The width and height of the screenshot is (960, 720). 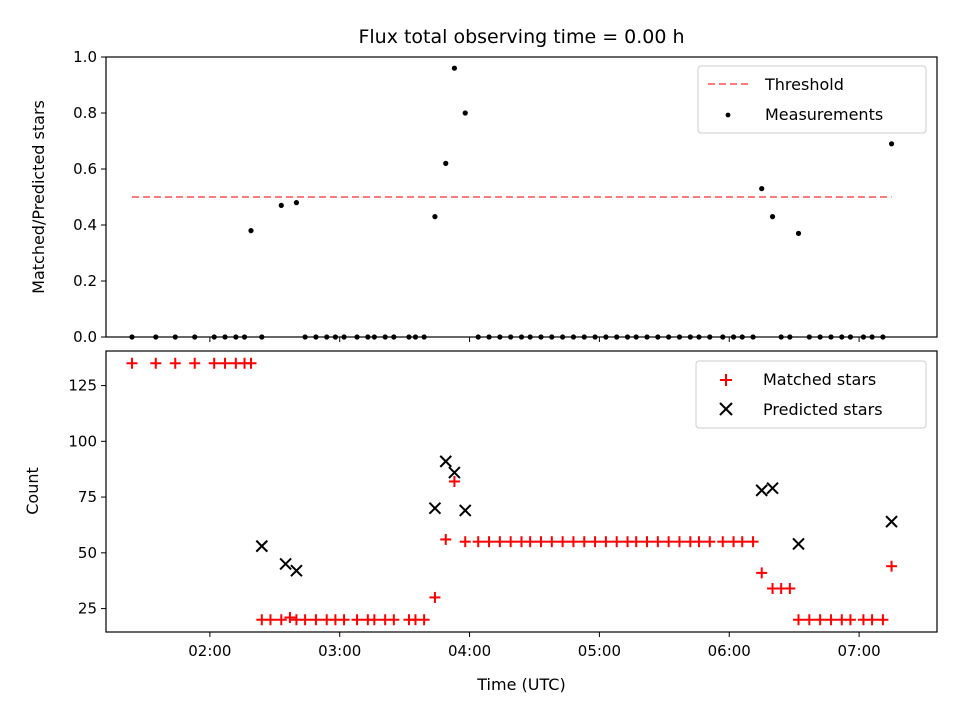 I want to click on x-tick-label: 05:00, so click(x=599, y=651).